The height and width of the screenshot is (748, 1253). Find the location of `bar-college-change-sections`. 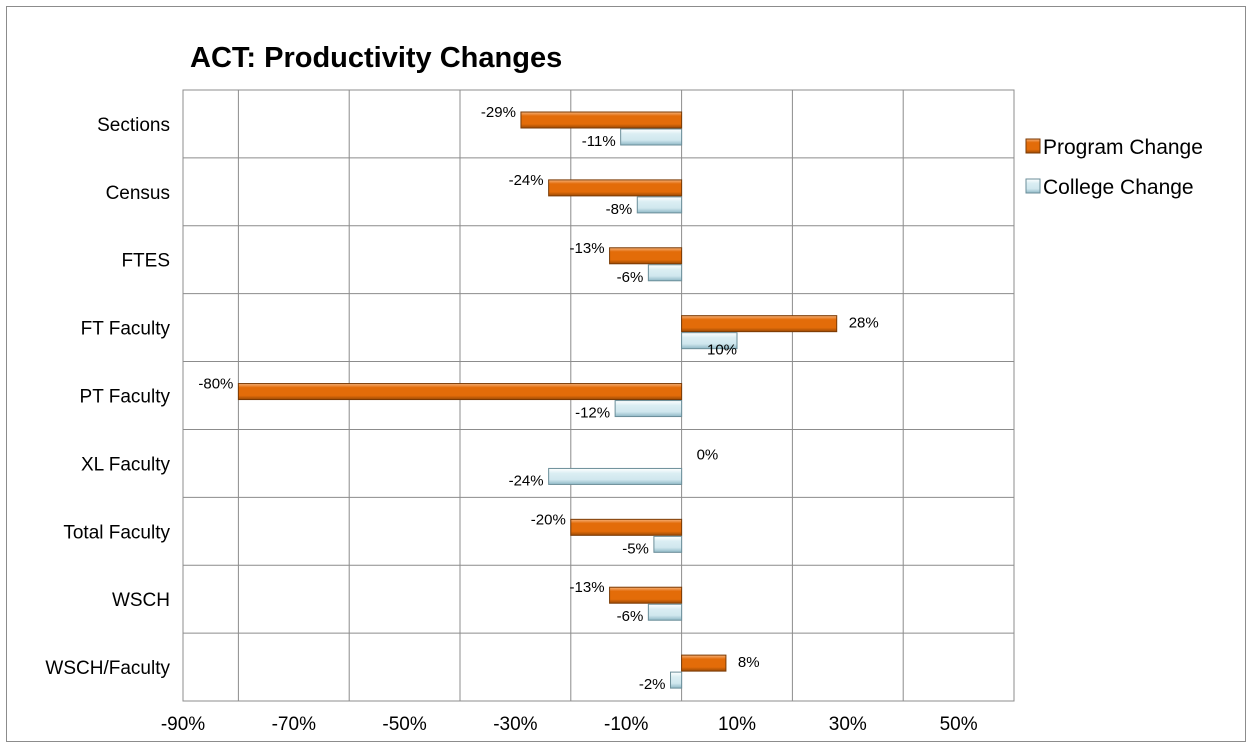

bar-college-change-sections is located at coordinates (651, 137).